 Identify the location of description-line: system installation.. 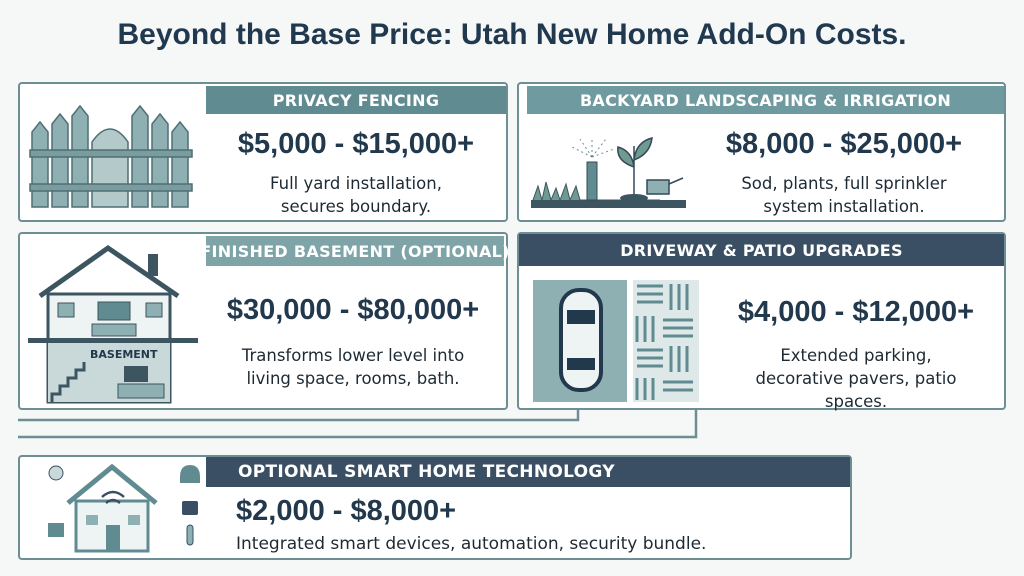
(844, 206).